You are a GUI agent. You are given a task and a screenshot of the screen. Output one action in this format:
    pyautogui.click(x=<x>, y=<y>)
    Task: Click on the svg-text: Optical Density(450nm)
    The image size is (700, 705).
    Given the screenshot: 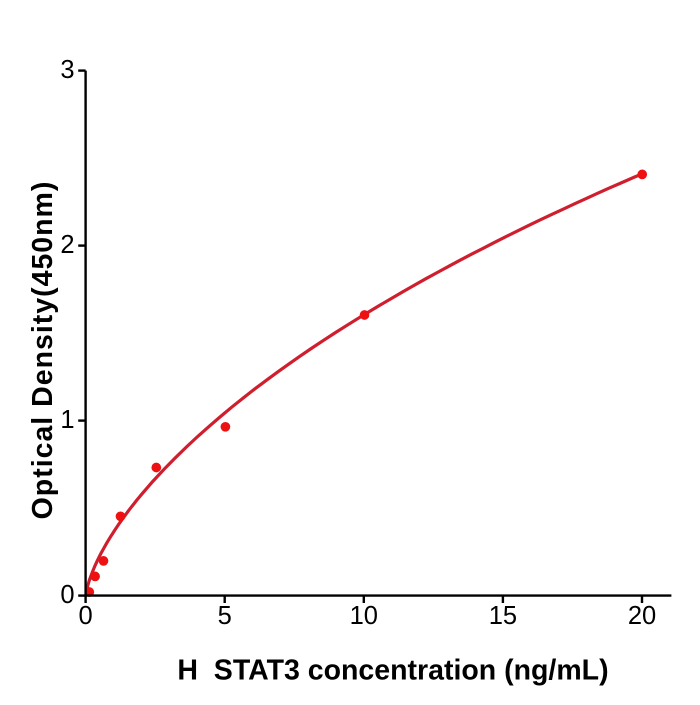 What is the action you would take?
    pyautogui.click(x=43, y=350)
    